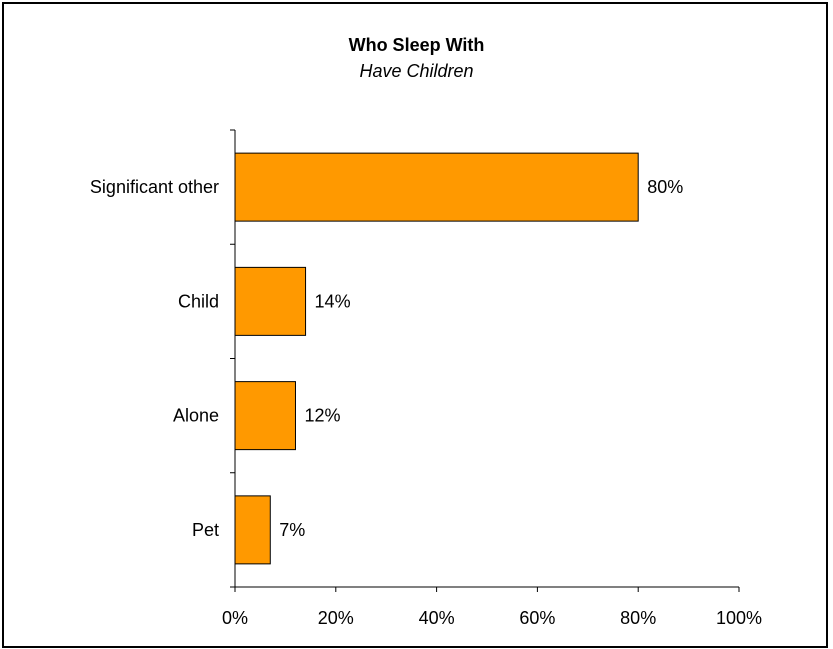  I want to click on x-tick-label: 20%, so click(336, 618).